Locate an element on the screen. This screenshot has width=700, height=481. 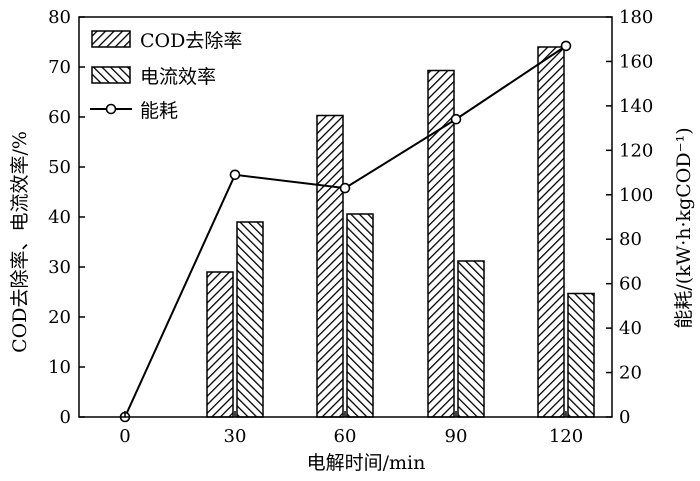
legend-label-current-efficiency: 电流效率 is located at coordinates (178, 77).